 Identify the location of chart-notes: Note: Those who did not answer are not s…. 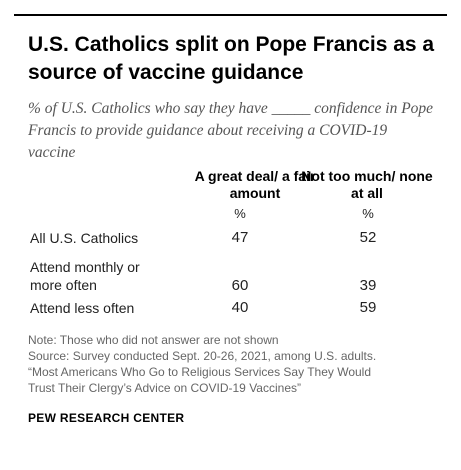
(235, 364).